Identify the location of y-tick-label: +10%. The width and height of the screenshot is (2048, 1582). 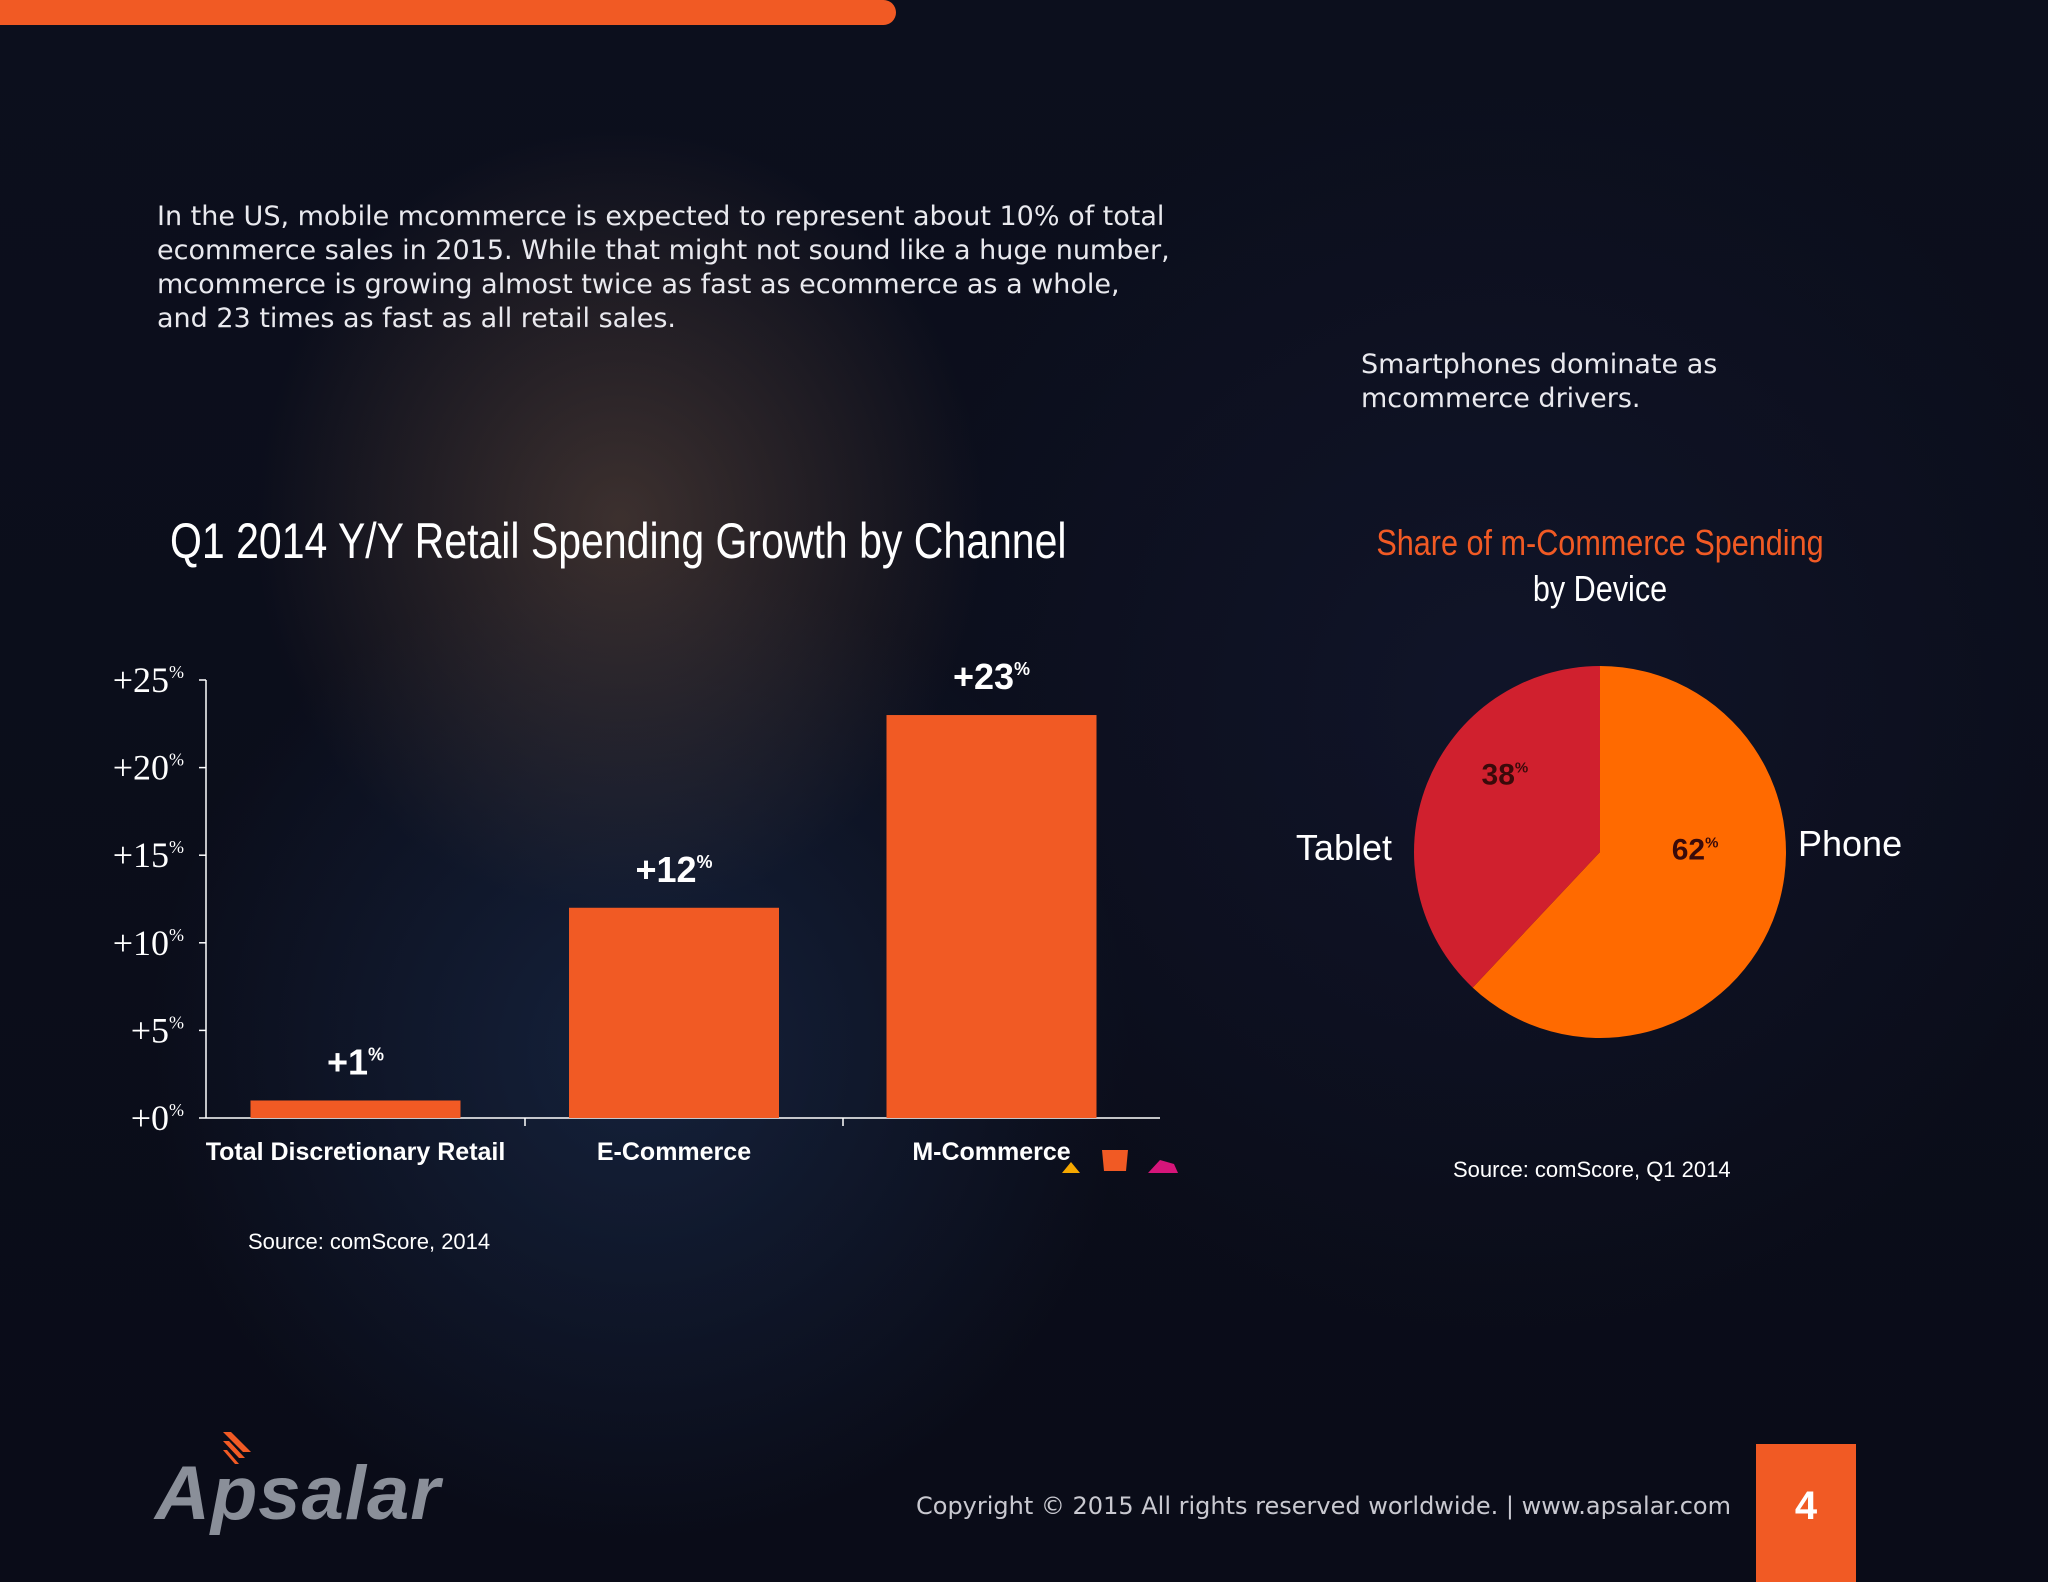
(148, 943).